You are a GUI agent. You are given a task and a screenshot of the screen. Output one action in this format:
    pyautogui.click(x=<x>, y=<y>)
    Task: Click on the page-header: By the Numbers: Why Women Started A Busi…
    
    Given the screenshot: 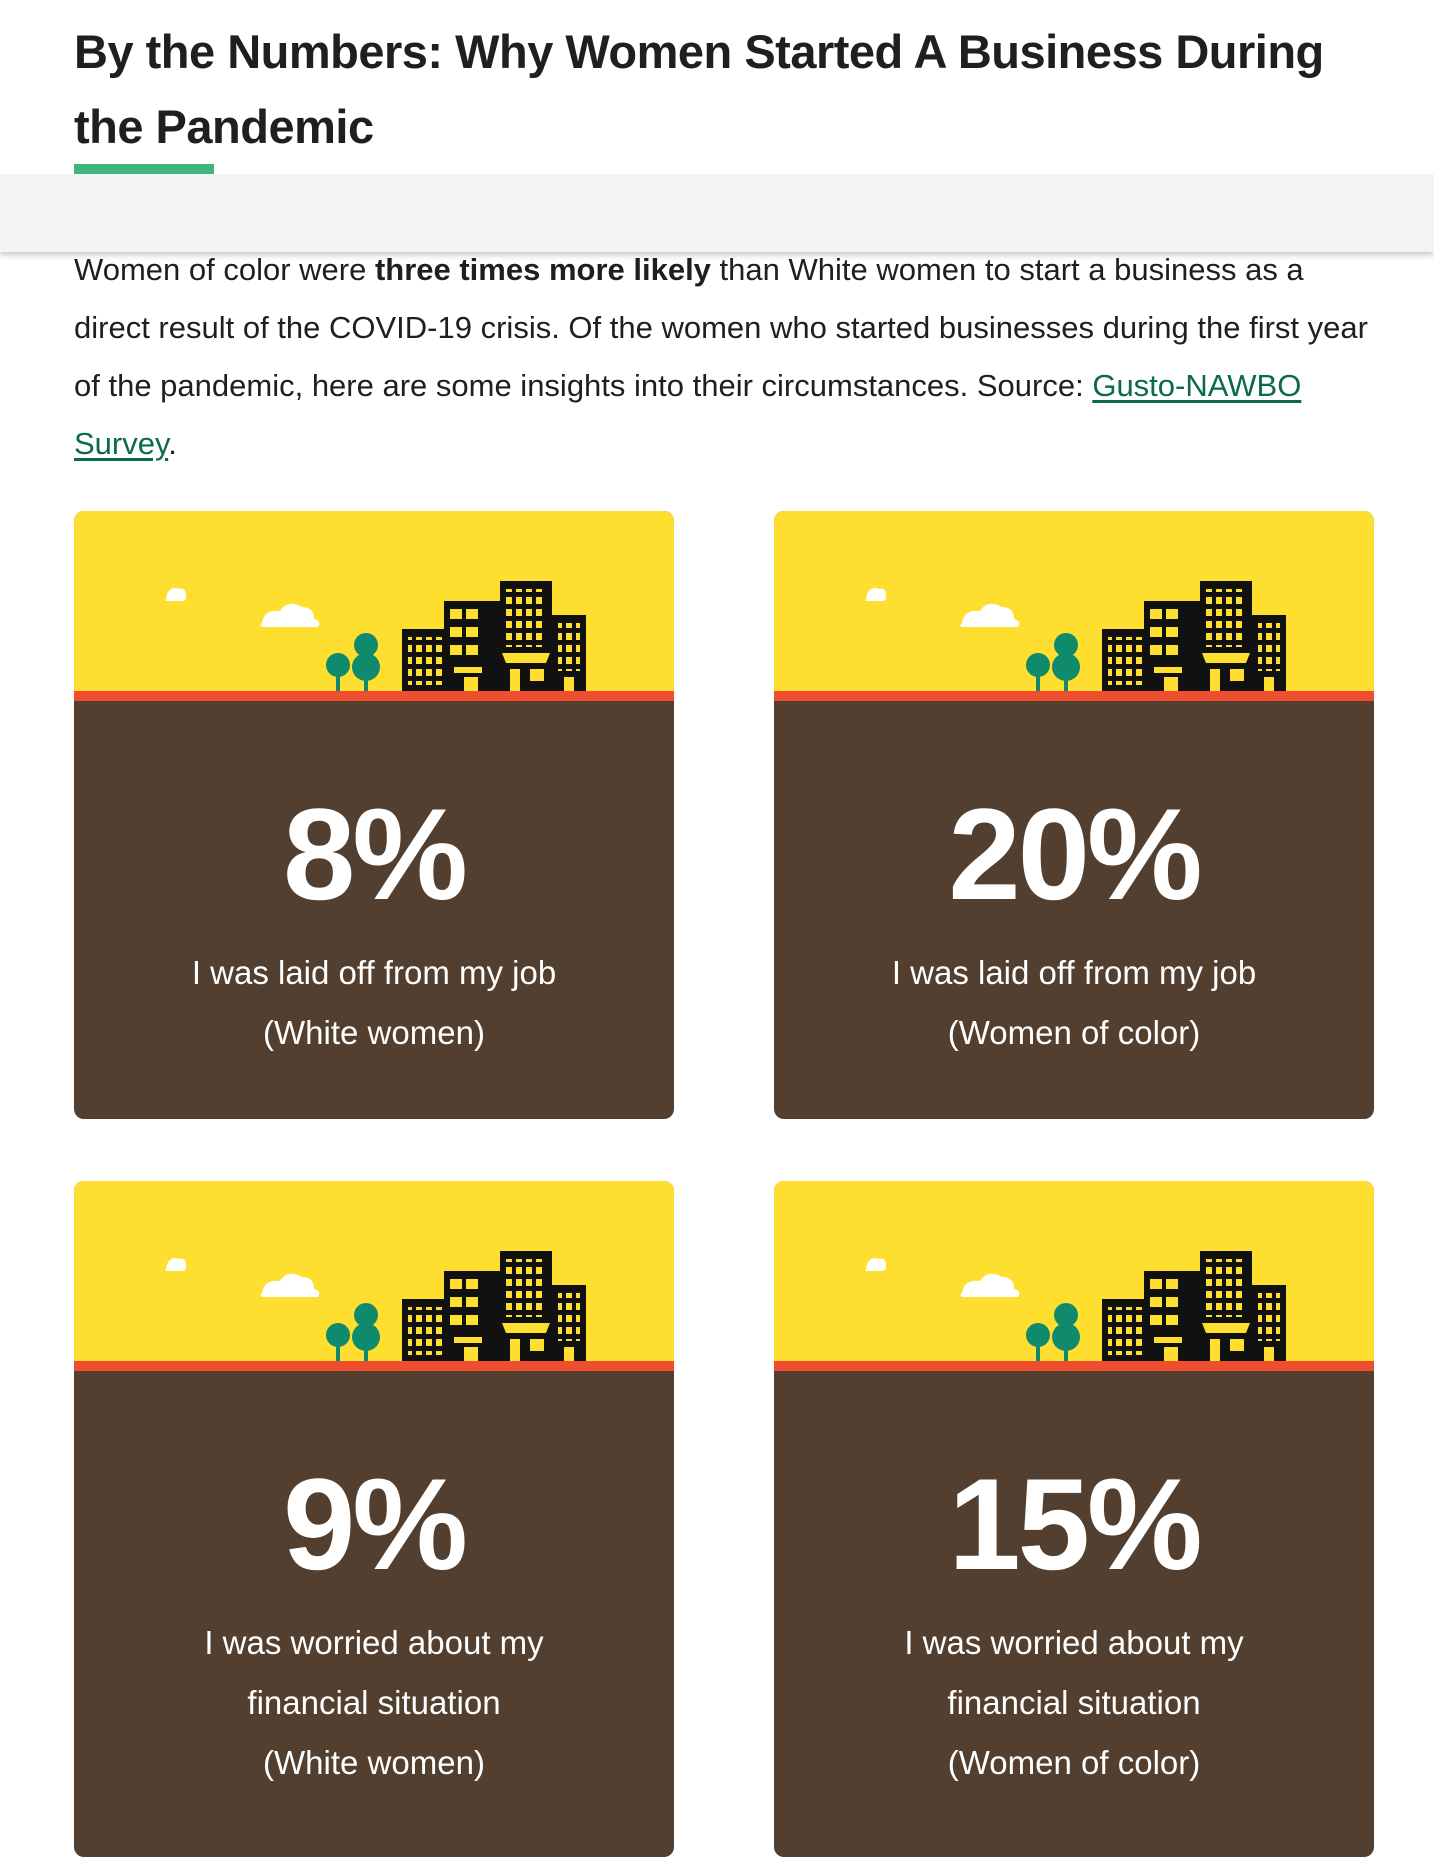 What is the action you would take?
    pyautogui.click(x=717, y=87)
    